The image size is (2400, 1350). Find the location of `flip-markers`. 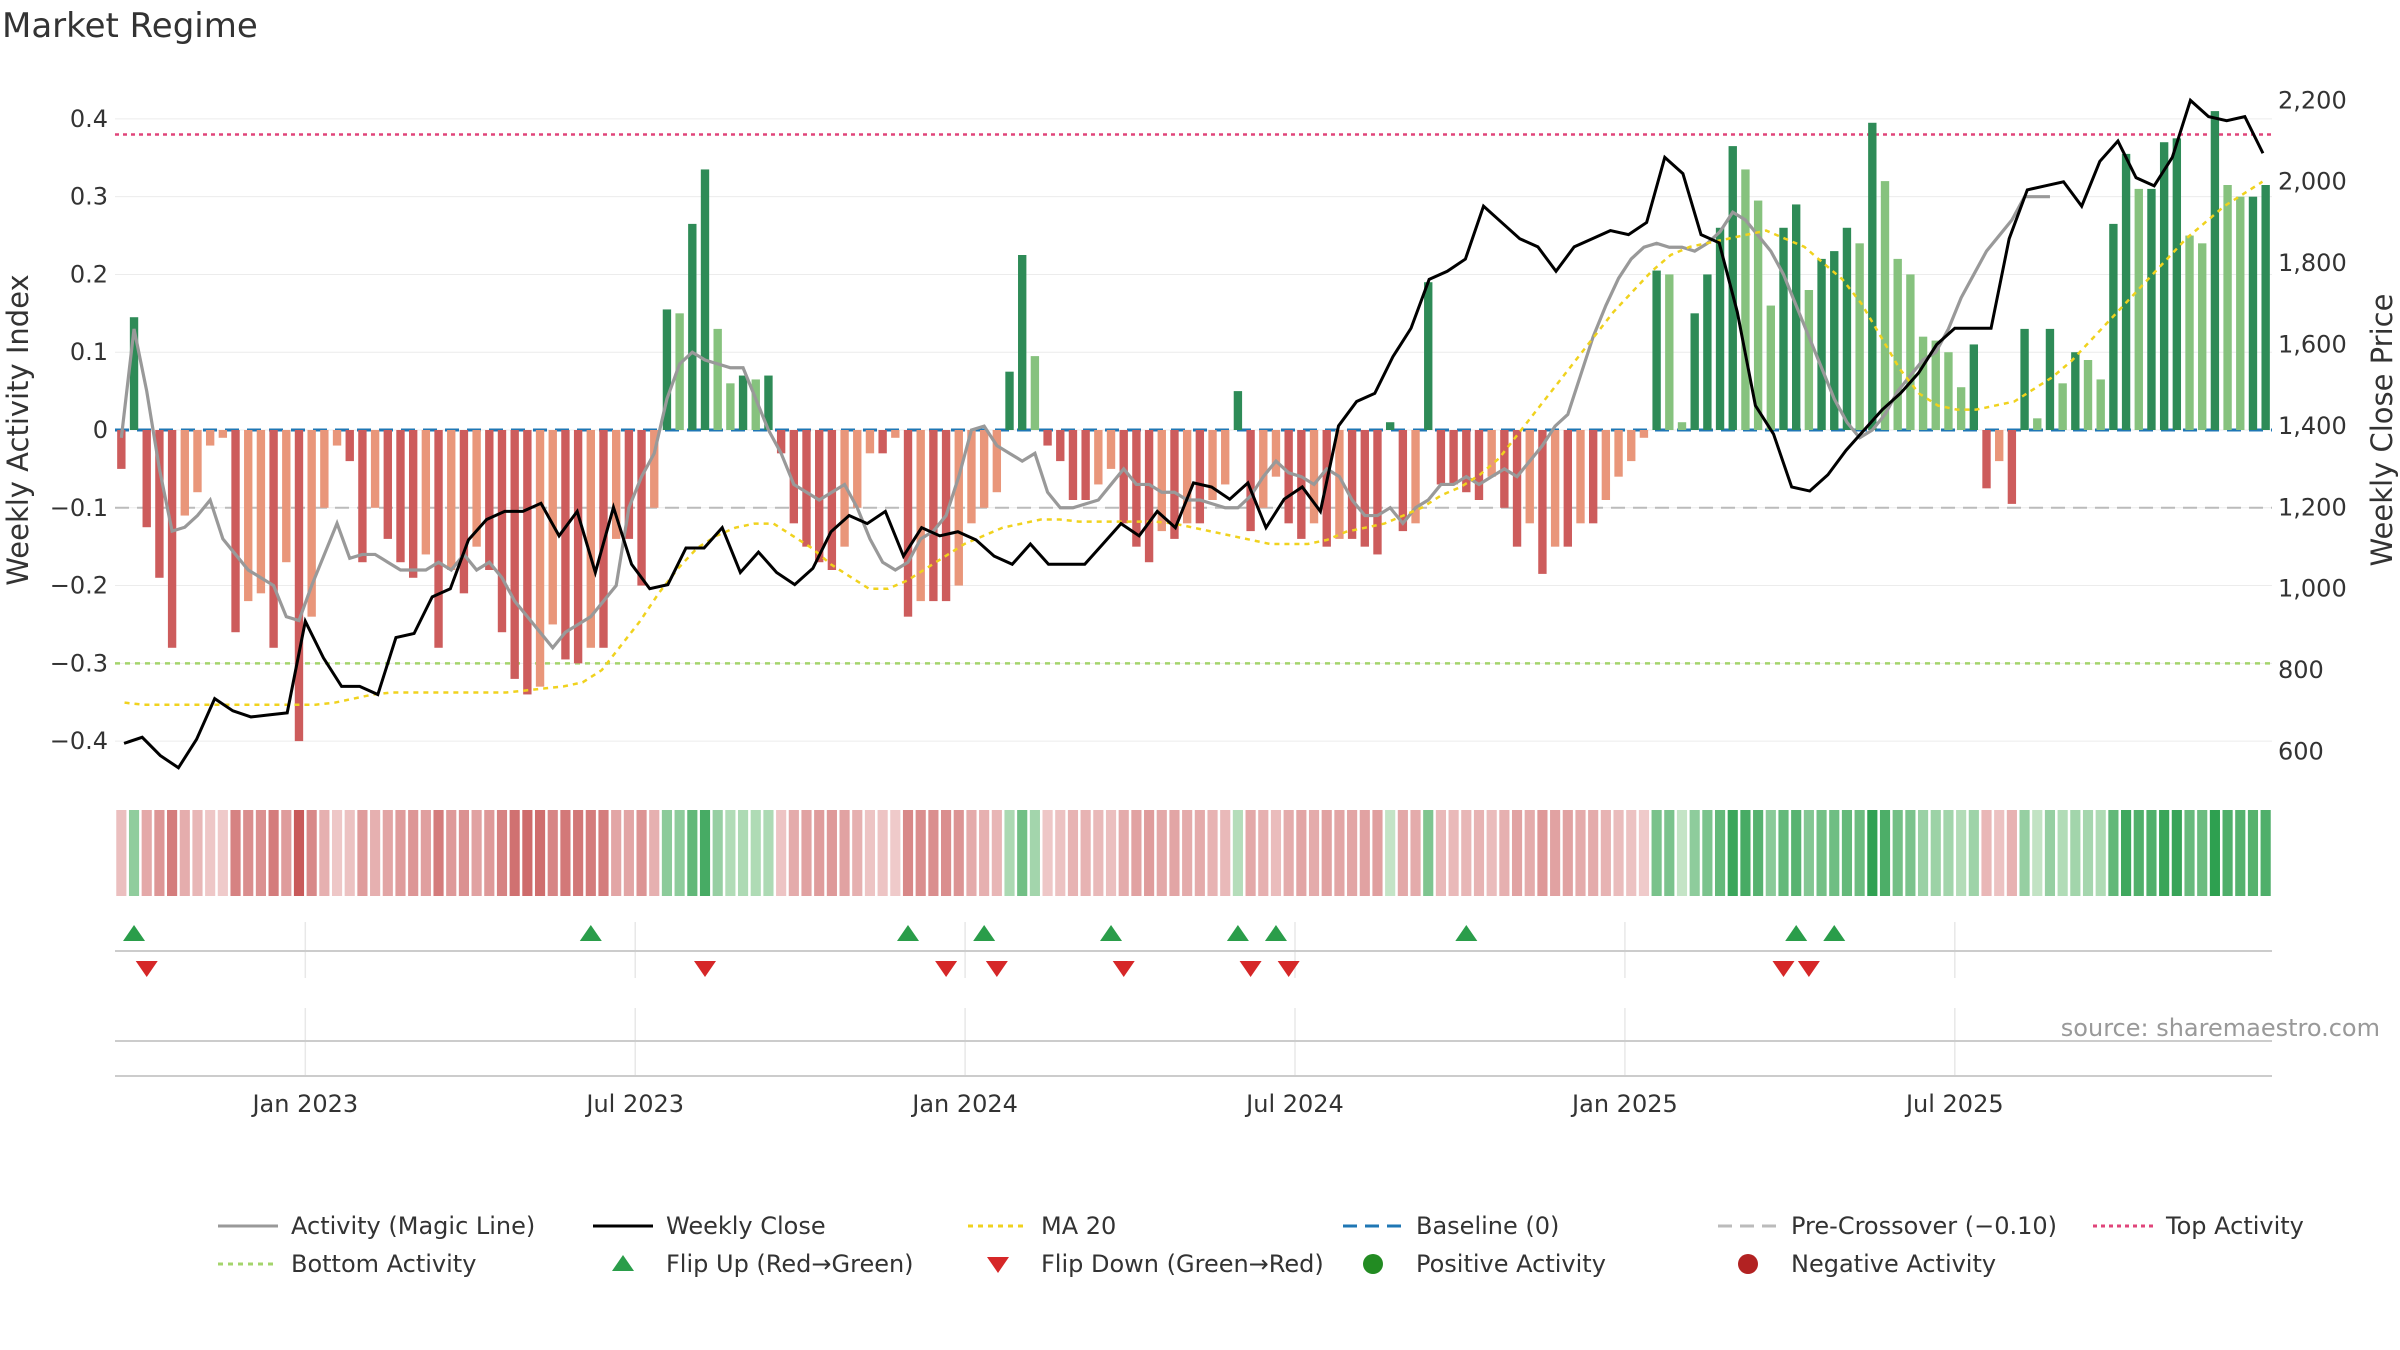

flip-markers is located at coordinates (1193, 951).